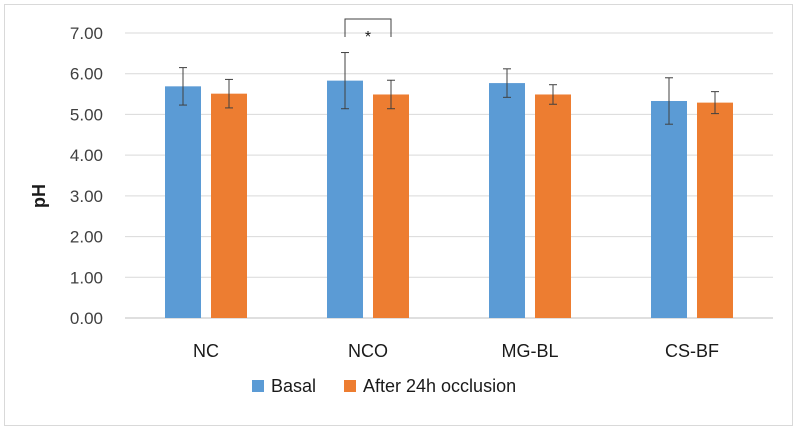 This screenshot has height=432, width=799. I want to click on significance-star: *, so click(368, 37).